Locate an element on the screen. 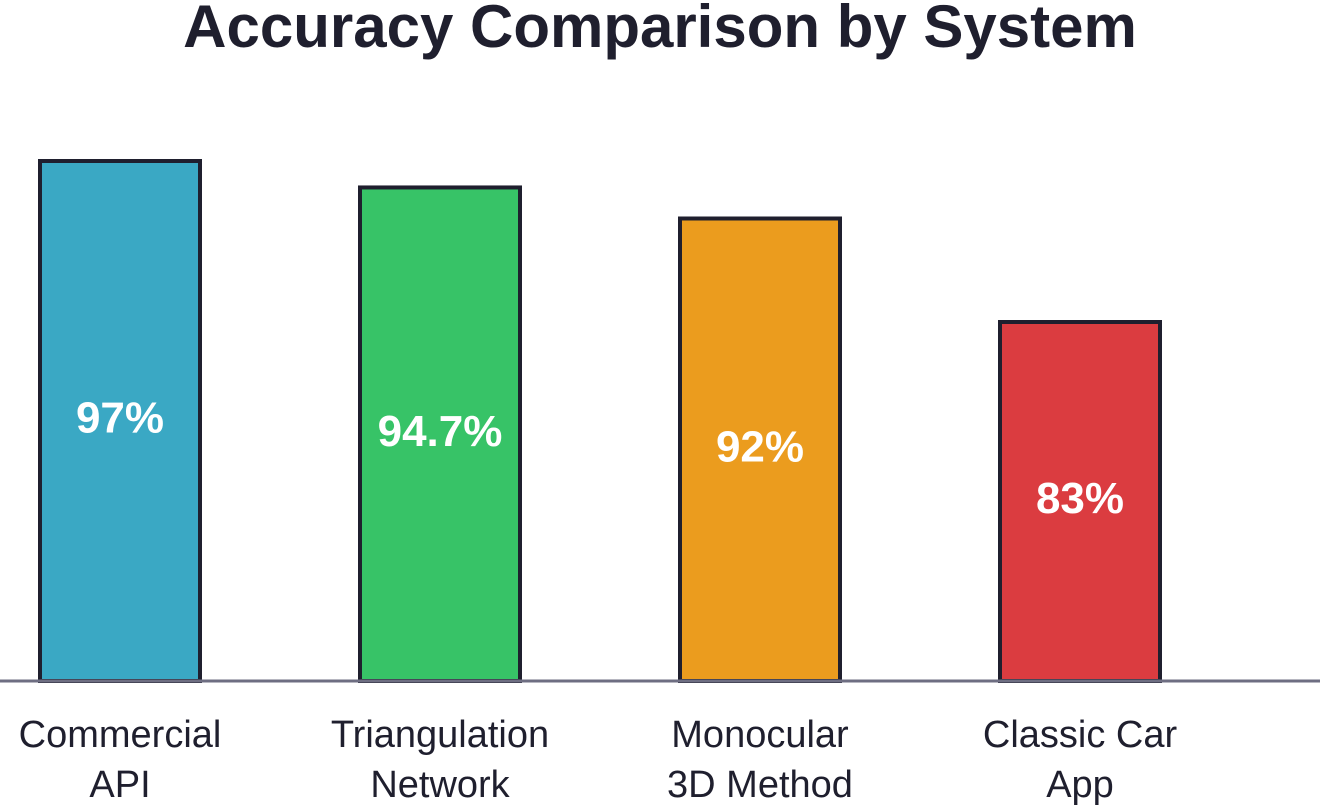  chart-title: Accuracy Comparison by System is located at coordinates (660, 30).